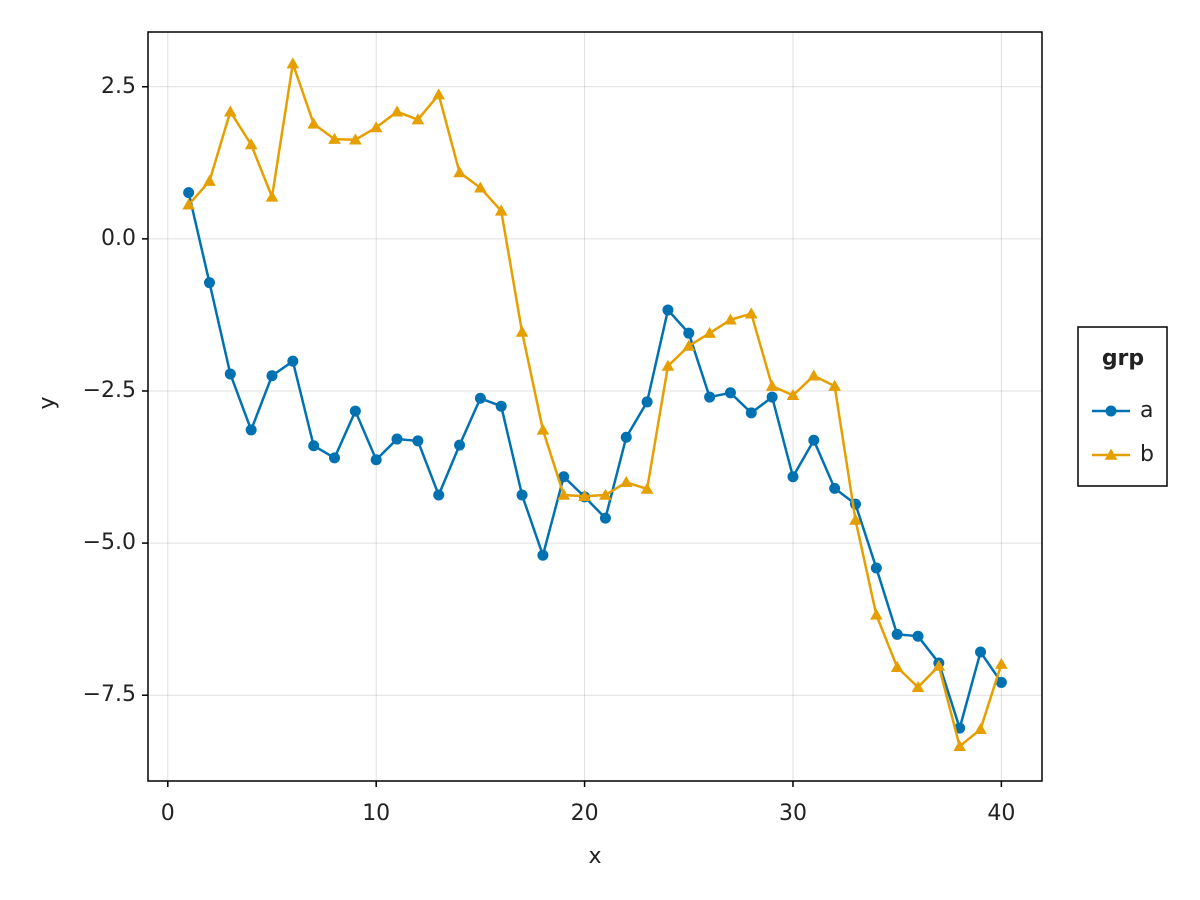  What do you see at coordinates (109, 694) in the screenshot?
I see `y-tick-label: −7.5` at bounding box center [109, 694].